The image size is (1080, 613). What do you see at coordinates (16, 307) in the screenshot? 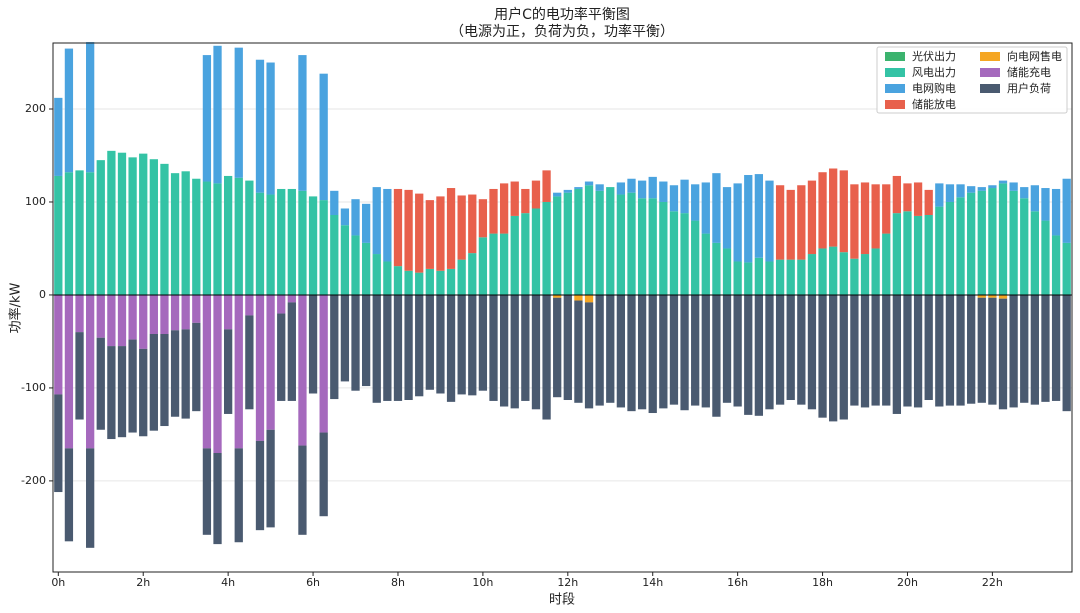
I see `y-axis-label: 功率/kW` at bounding box center [16, 307].